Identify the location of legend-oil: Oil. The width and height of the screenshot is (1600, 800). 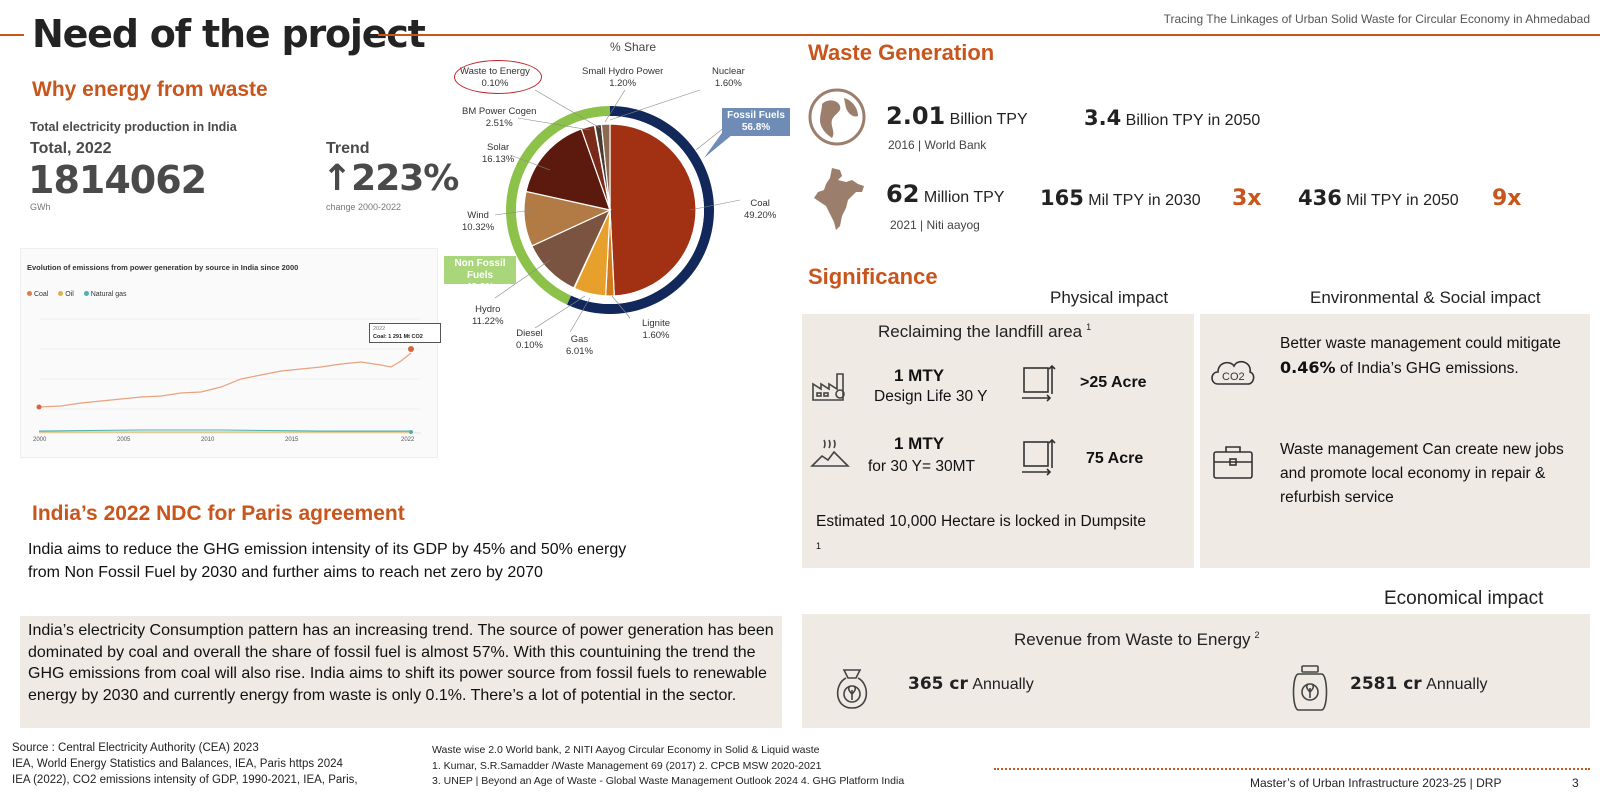
(69, 294).